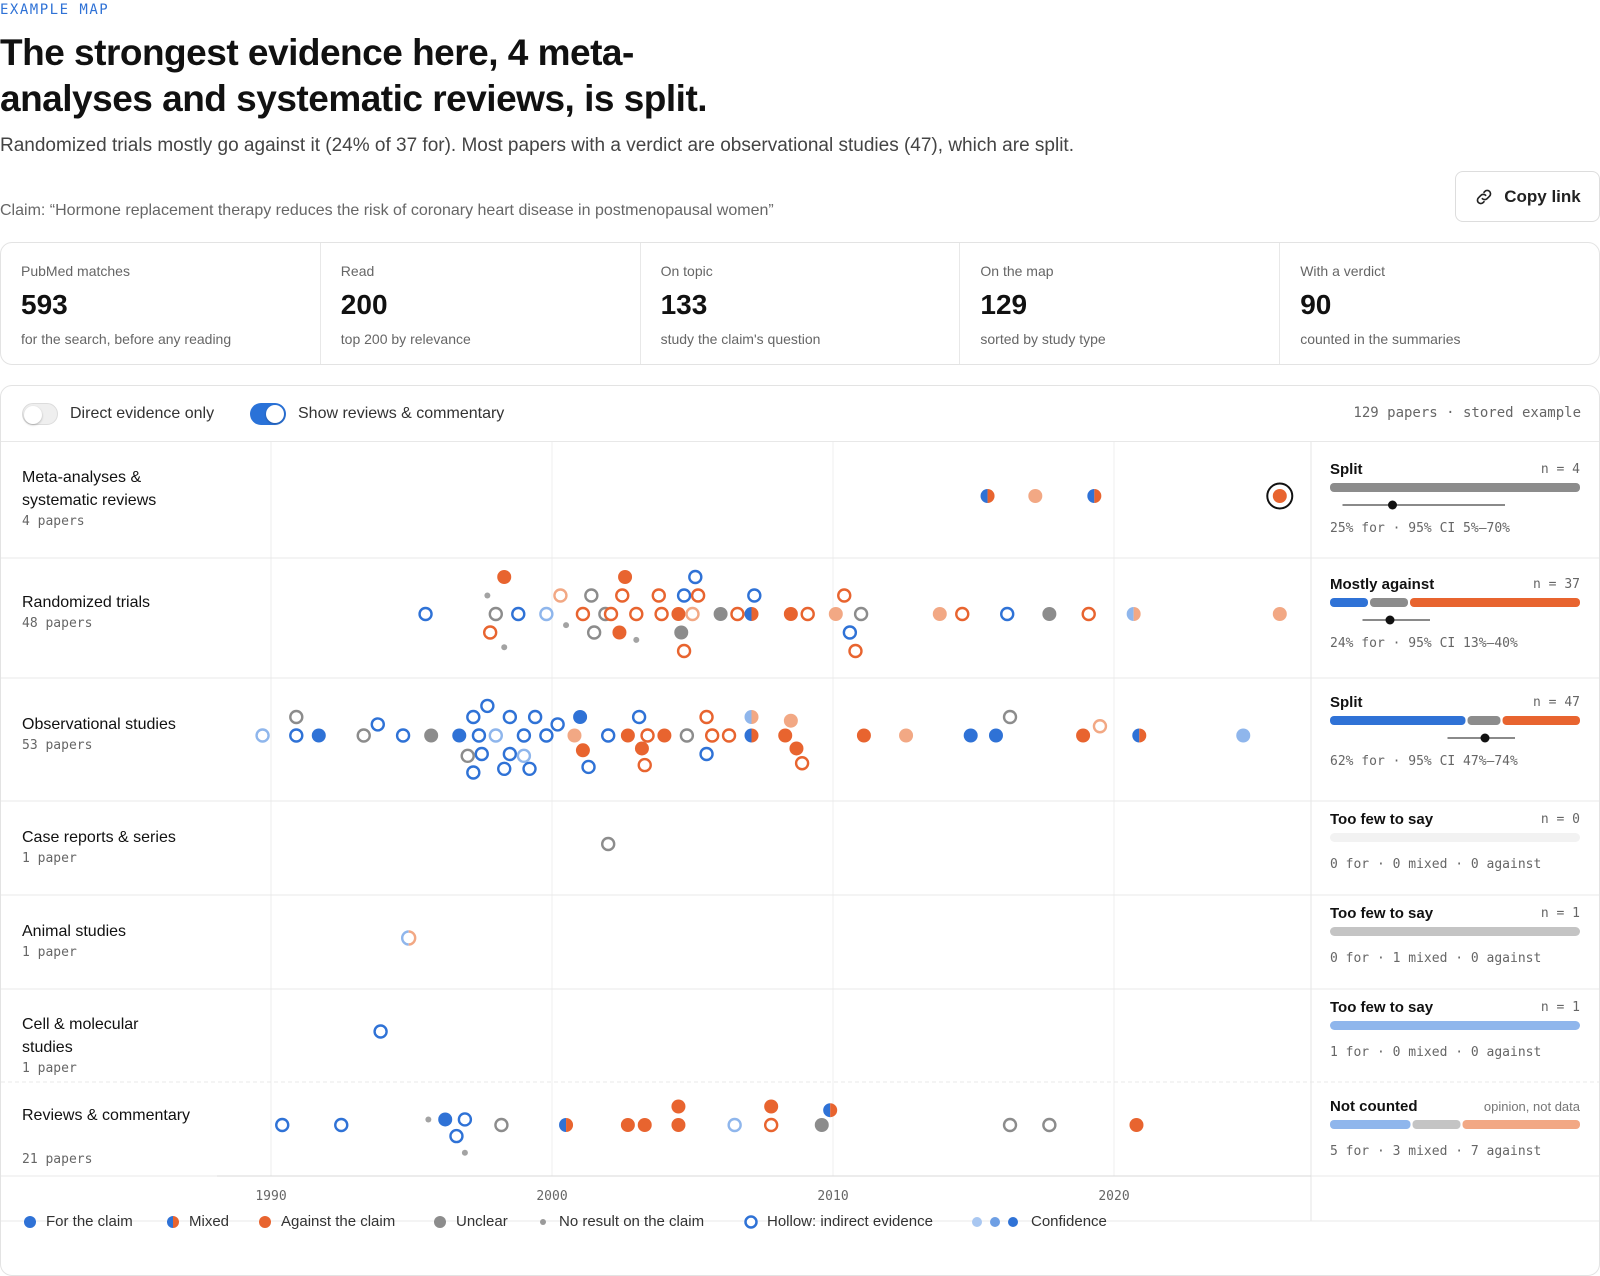 This screenshot has width=1600, height=1276. What do you see at coordinates (377, 414) in the screenshot?
I see `show-reviews-toggle: Show reviews & commentary` at bounding box center [377, 414].